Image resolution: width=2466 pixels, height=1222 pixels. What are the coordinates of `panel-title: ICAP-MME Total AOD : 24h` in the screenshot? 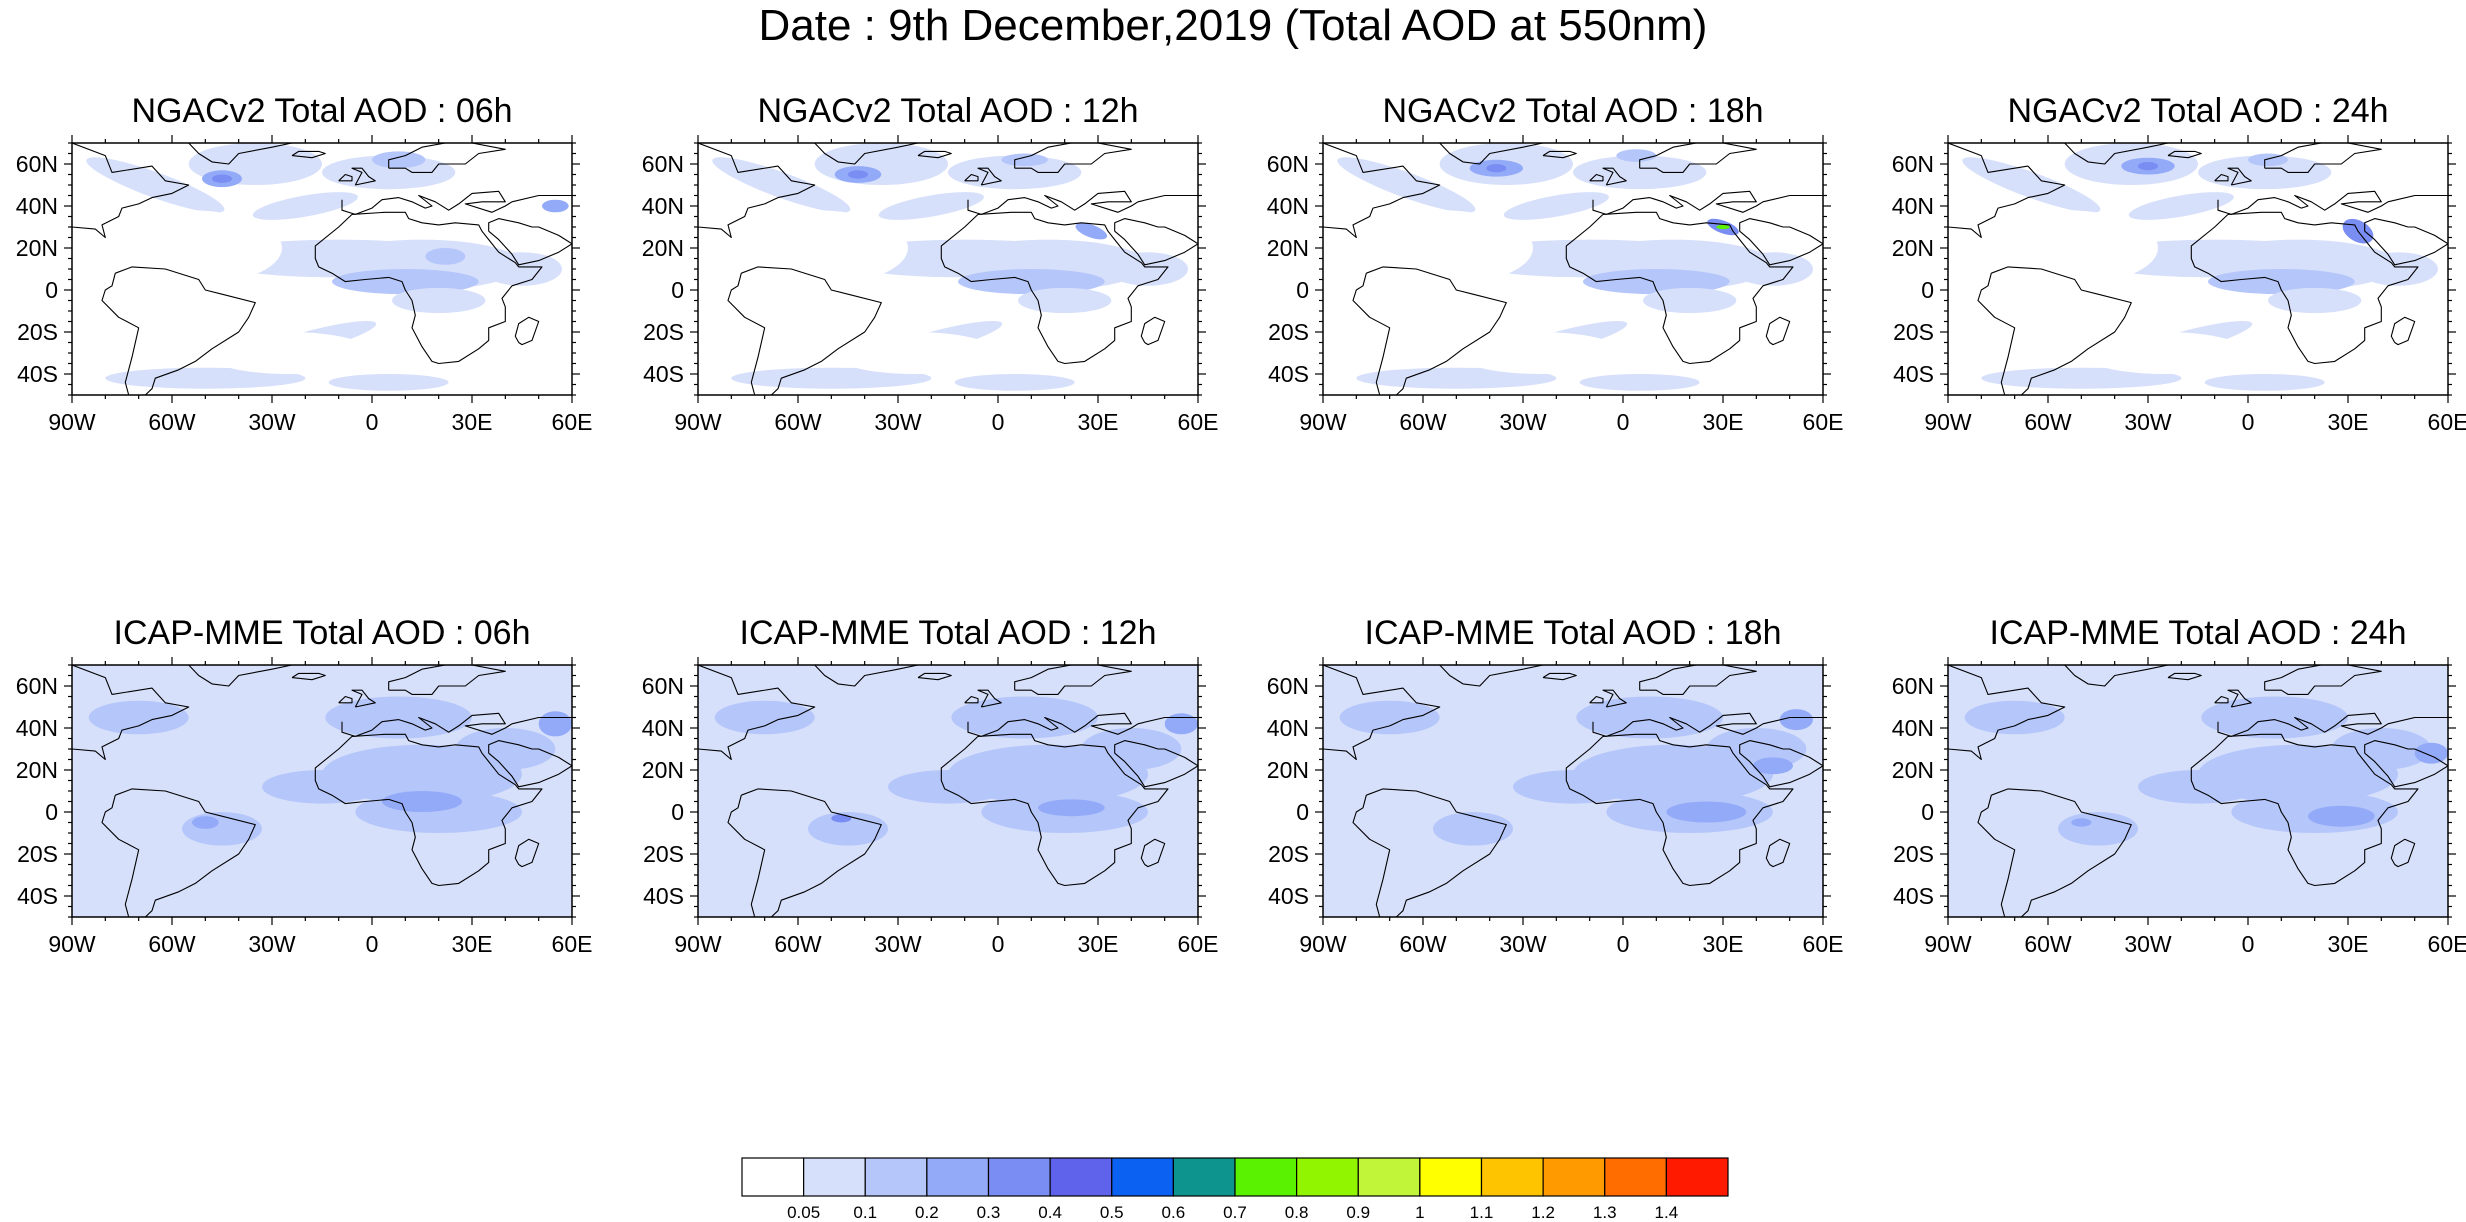 It's located at (2198, 633).